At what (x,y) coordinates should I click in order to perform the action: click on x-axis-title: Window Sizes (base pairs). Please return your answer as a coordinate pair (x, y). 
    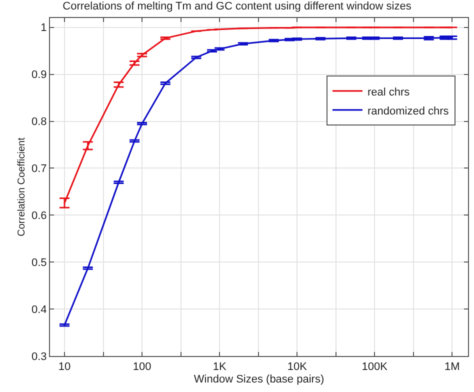
    Looking at the image, I should click on (259, 379).